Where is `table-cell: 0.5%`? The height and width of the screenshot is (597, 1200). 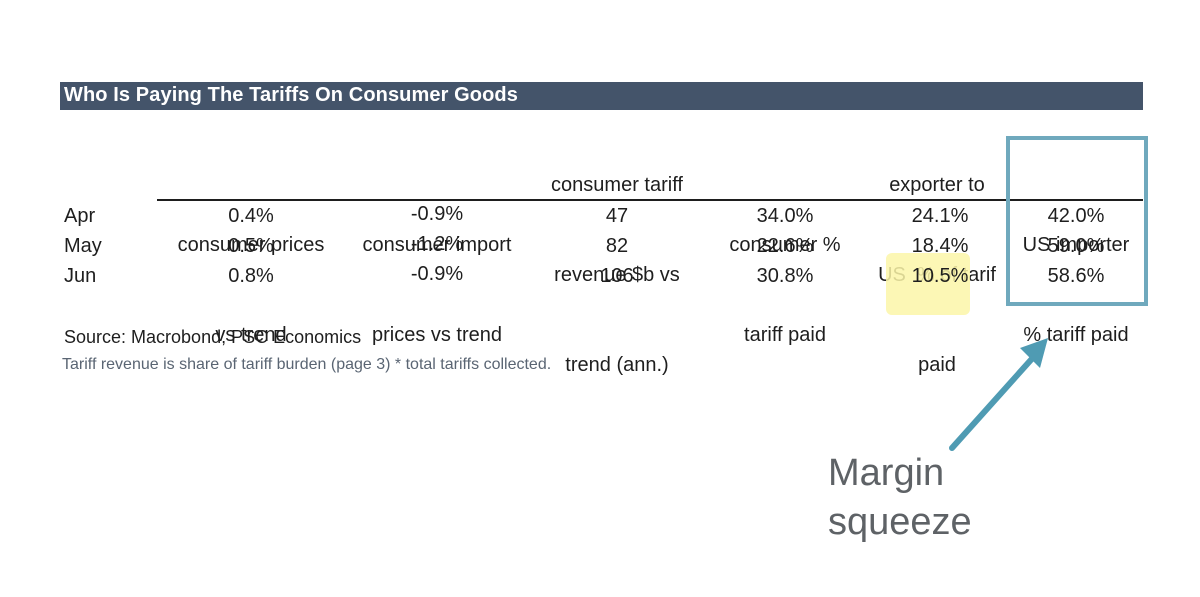
table-cell: 0.5% is located at coordinates (251, 246).